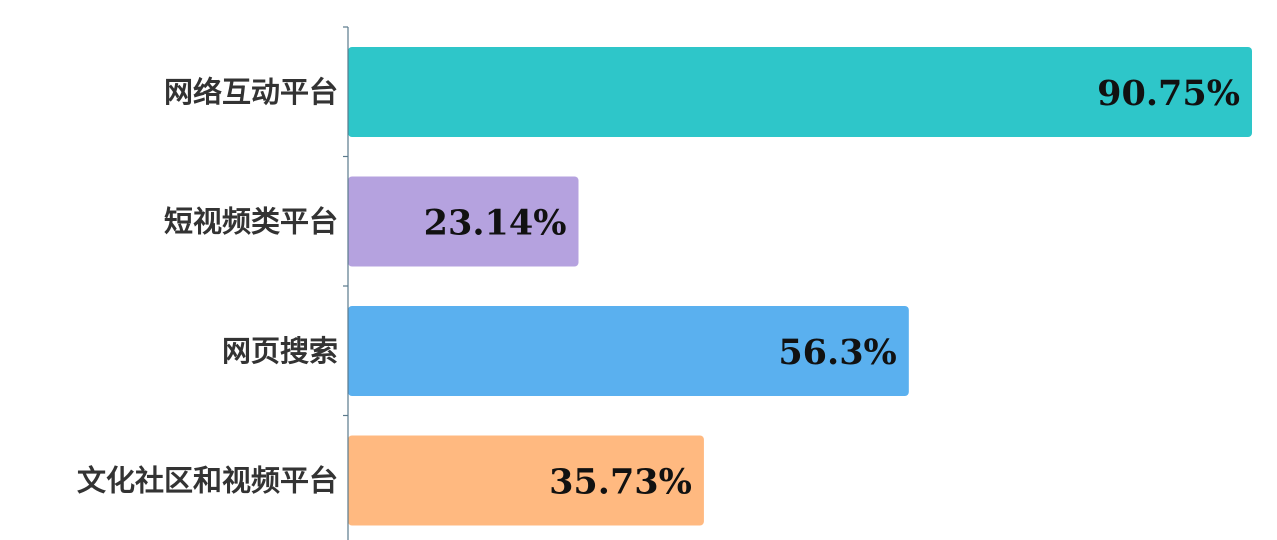 This screenshot has height=540, width=1277. Describe the element at coordinates (346, 283) in the screenshot. I see `y-axis` at that location.